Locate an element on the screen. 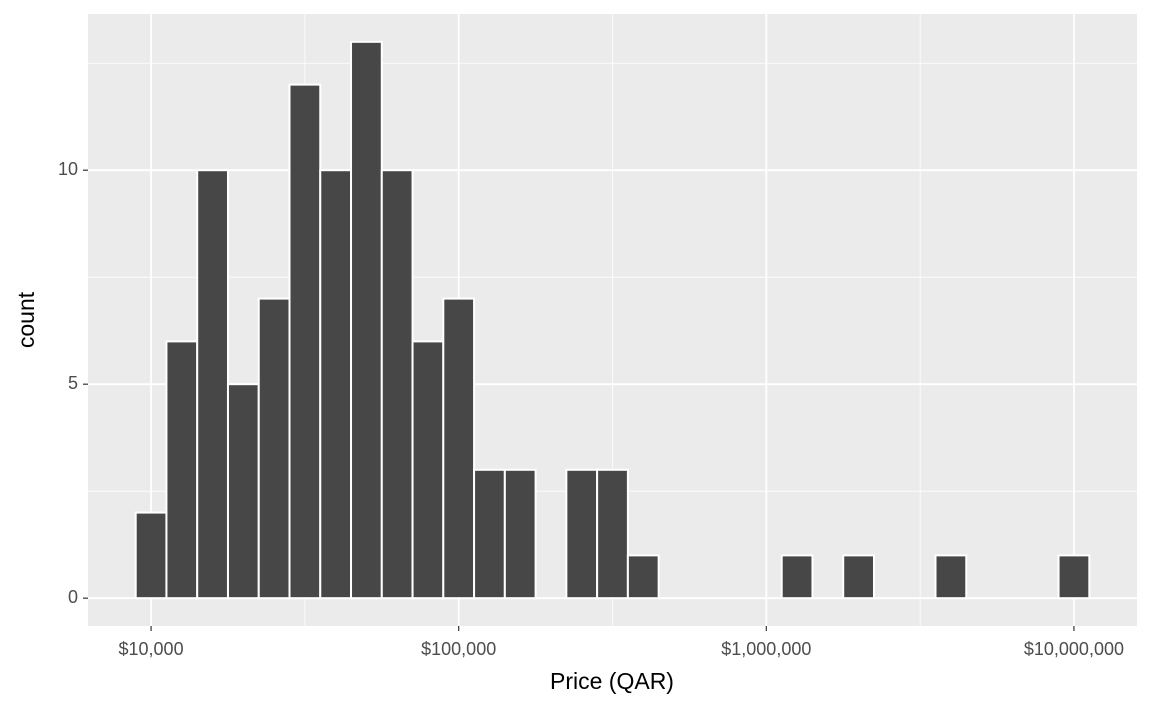 The image size is (1152, 711). x-axis-title: Price (QAR) is located at coordinates (612, 681).